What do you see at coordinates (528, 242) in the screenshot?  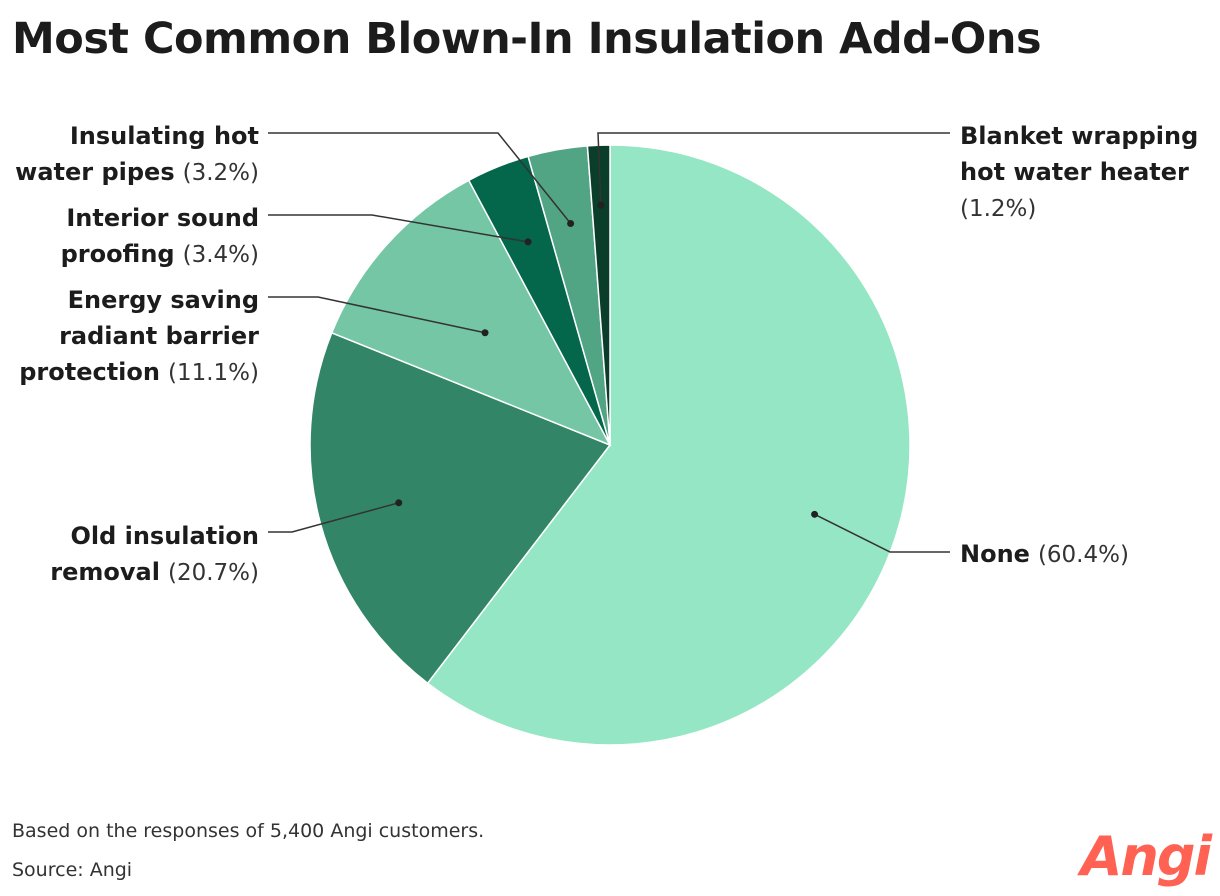 I see `leader-dot-interior-sound-proofing` at bounding box center [528, 242].